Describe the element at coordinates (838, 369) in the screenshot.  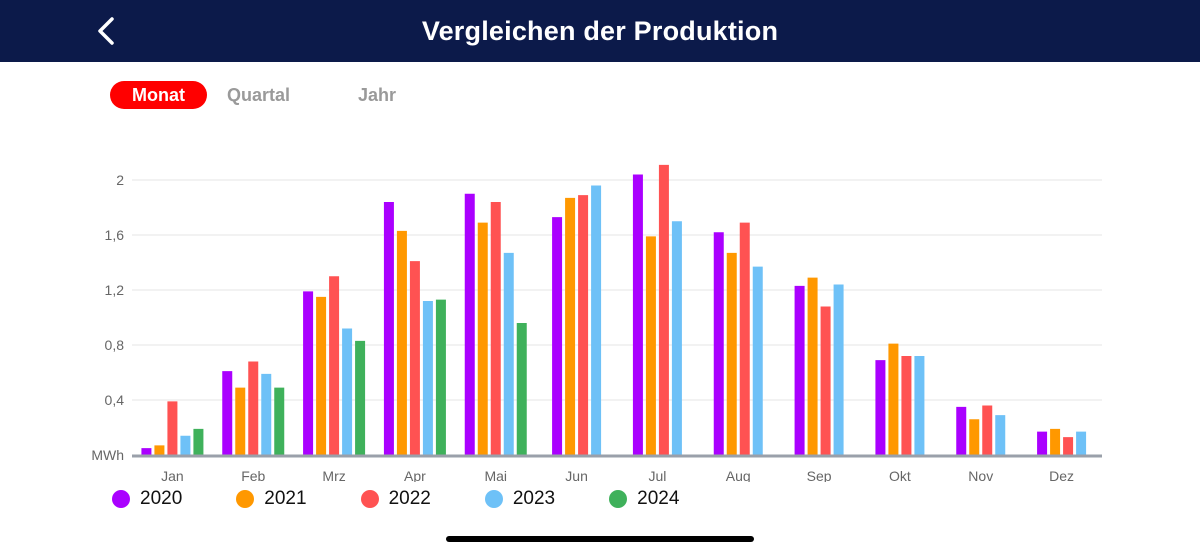
I see `bar-2023-Sep` at that location.